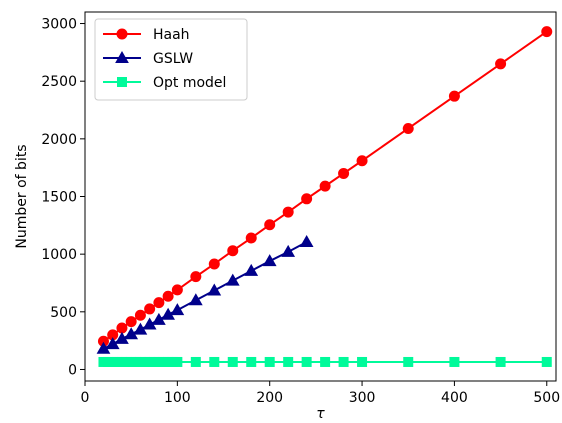  I want to click on legend-item: Opt model, so click(164, 83).